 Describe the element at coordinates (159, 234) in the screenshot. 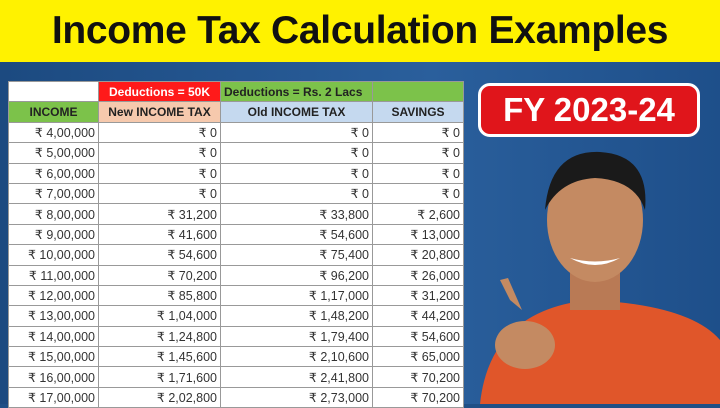

I see `new-tax-cell: ₹ 41,600` at that location.